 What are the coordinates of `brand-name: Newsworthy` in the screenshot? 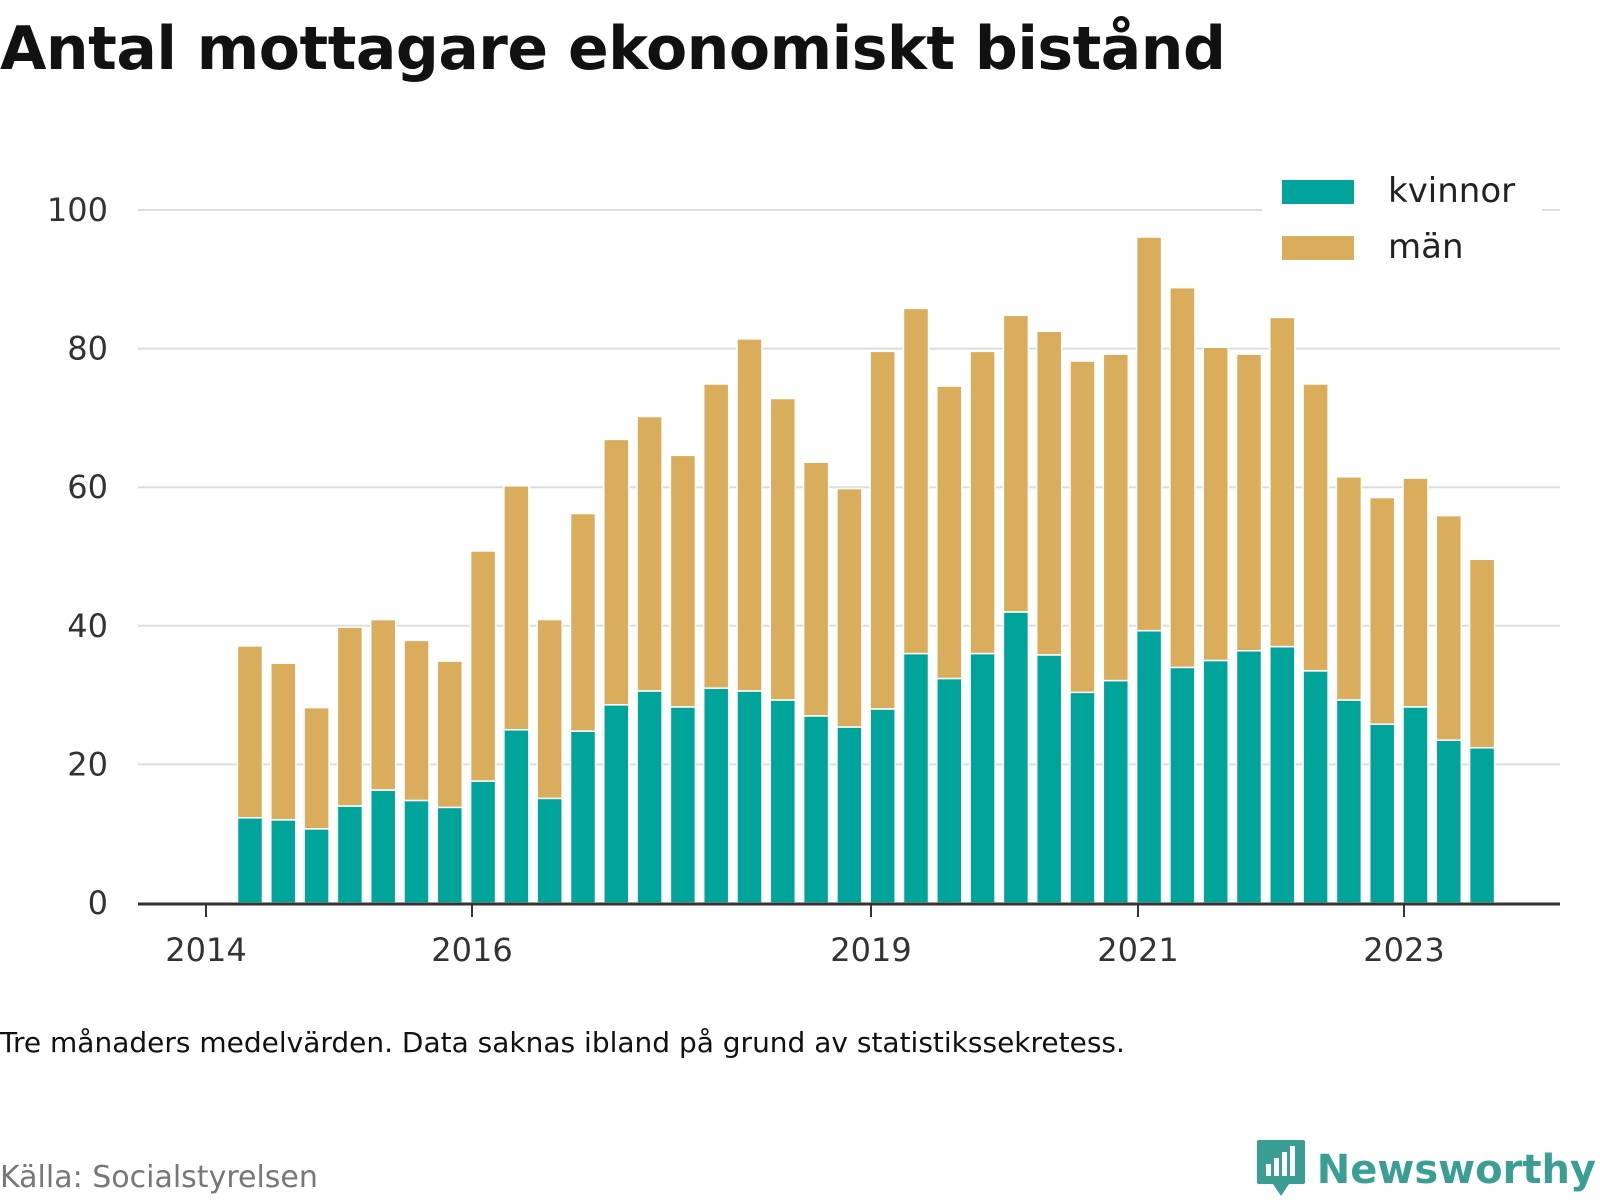 It's located at (1456, 1170).